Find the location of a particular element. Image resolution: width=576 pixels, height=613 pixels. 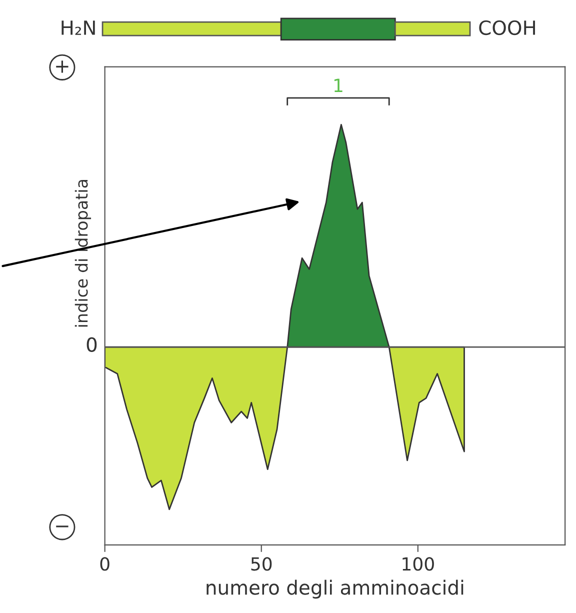

text: H₂N is located at coordinates (78, 27).